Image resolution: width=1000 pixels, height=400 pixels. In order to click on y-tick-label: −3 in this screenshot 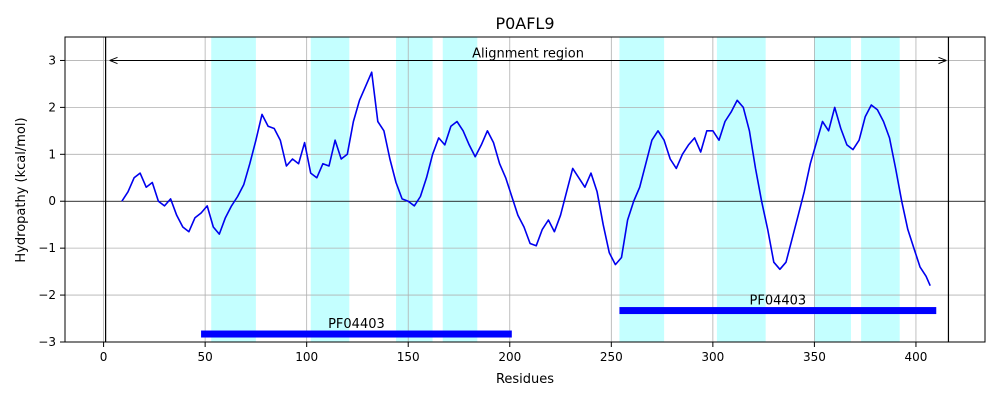, I will do `click(47, 342)`.